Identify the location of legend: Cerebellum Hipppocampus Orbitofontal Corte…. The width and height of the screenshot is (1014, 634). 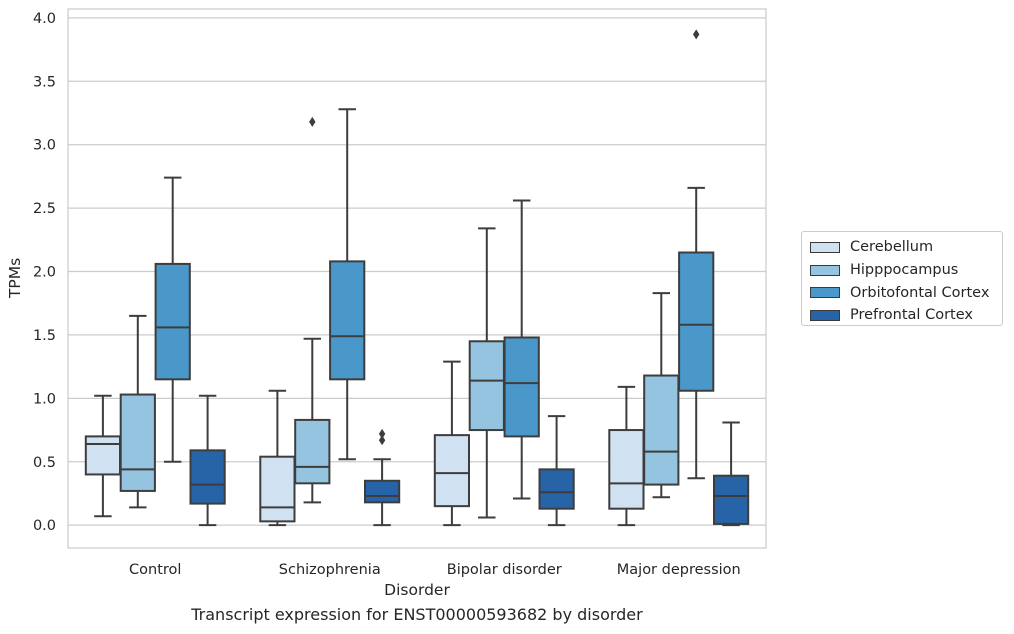
(902, 278).